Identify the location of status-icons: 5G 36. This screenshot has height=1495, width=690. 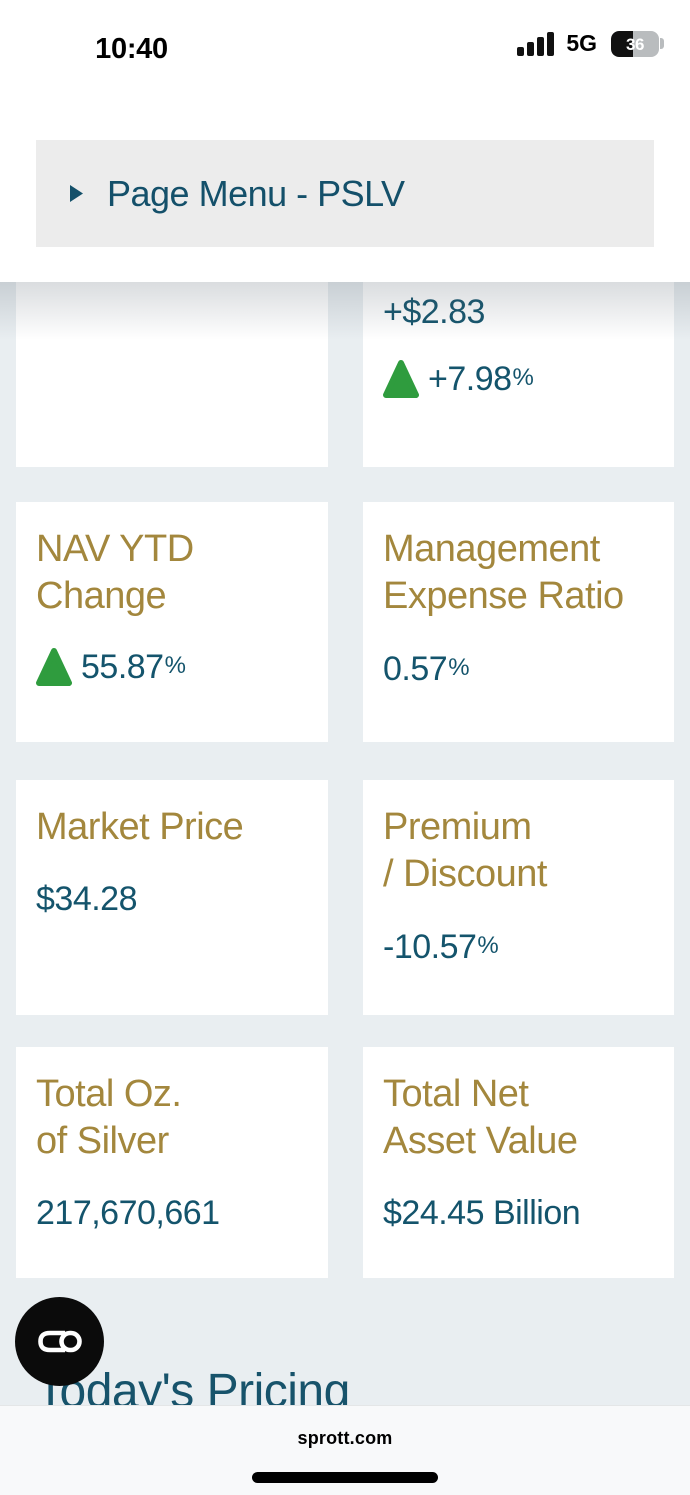
(589, 43).